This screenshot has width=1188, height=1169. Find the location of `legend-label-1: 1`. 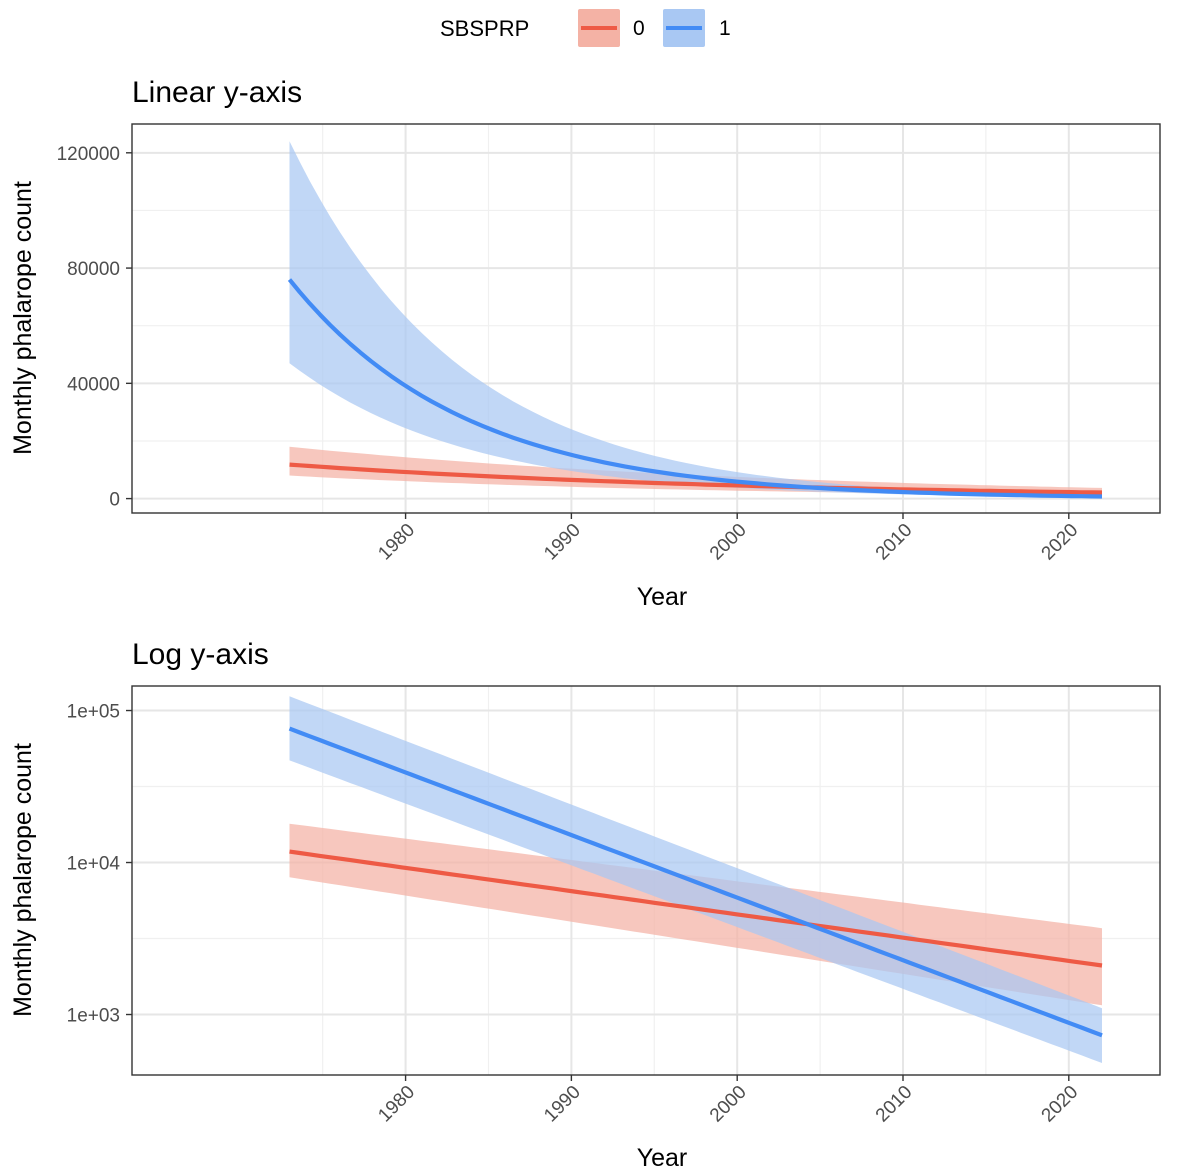

legend-label-1: 1 is located at coordinates (725, 28).